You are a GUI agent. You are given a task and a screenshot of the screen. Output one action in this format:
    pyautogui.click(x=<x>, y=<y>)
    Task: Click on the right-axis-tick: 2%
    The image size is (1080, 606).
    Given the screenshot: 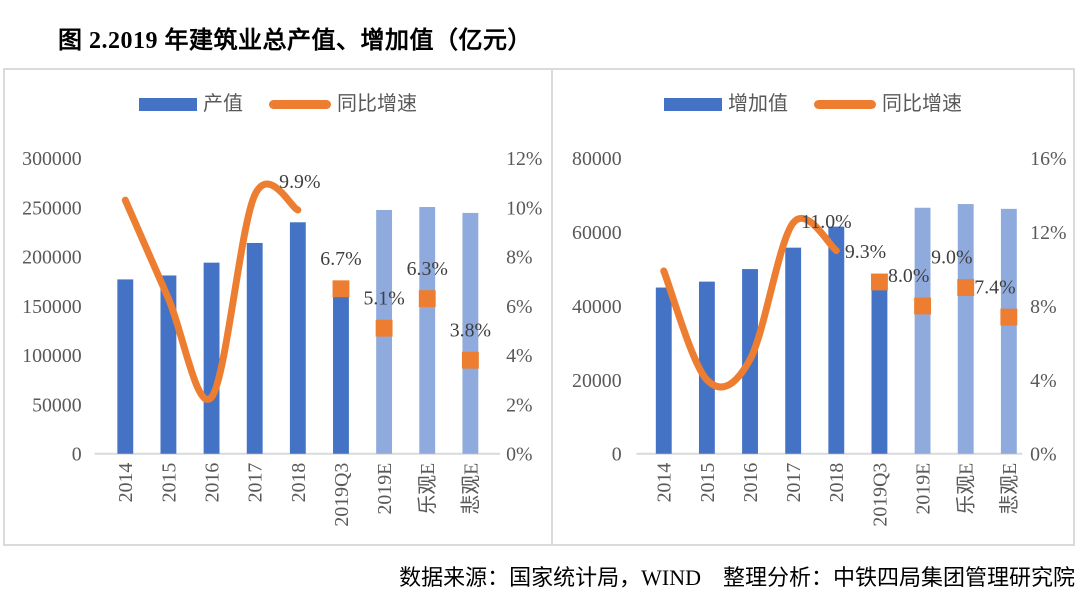 What is the action you would take?
    pyautogui.click(x=519, y=405)
    